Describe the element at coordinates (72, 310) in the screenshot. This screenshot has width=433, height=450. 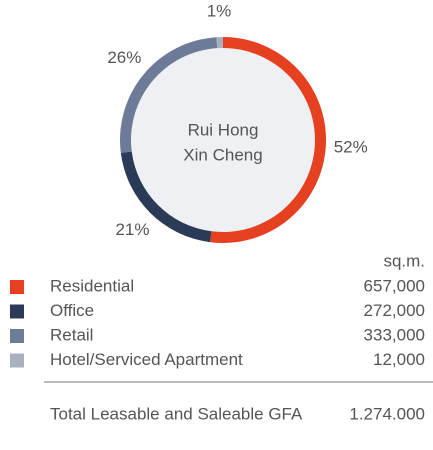
I see `legend-label: Office` at that location.